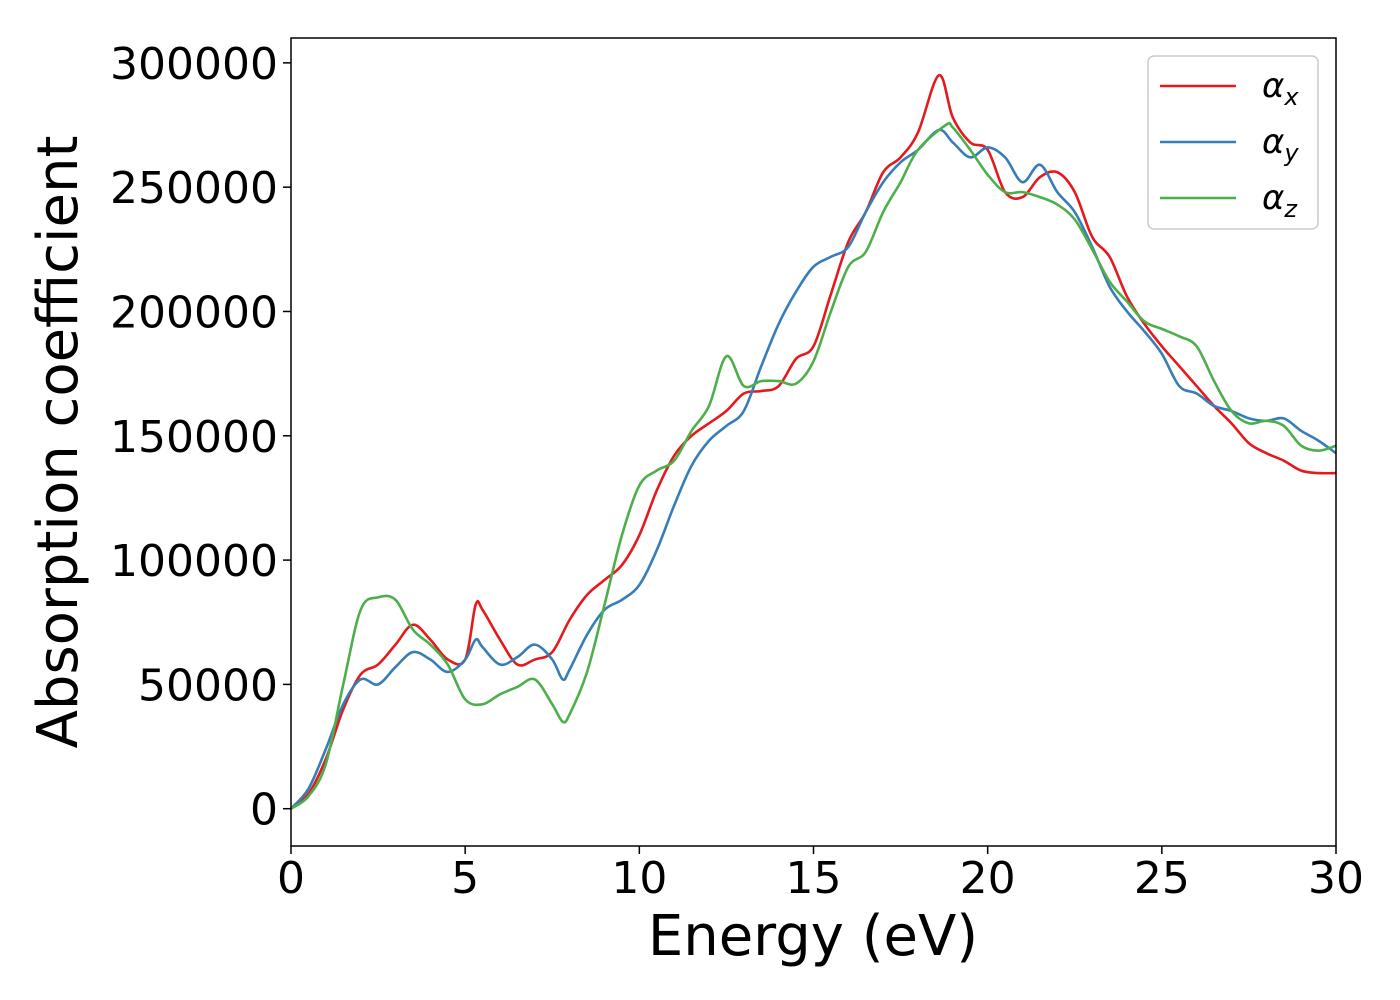  I want to click on x-tick-label: 25, so click(1162, 878).